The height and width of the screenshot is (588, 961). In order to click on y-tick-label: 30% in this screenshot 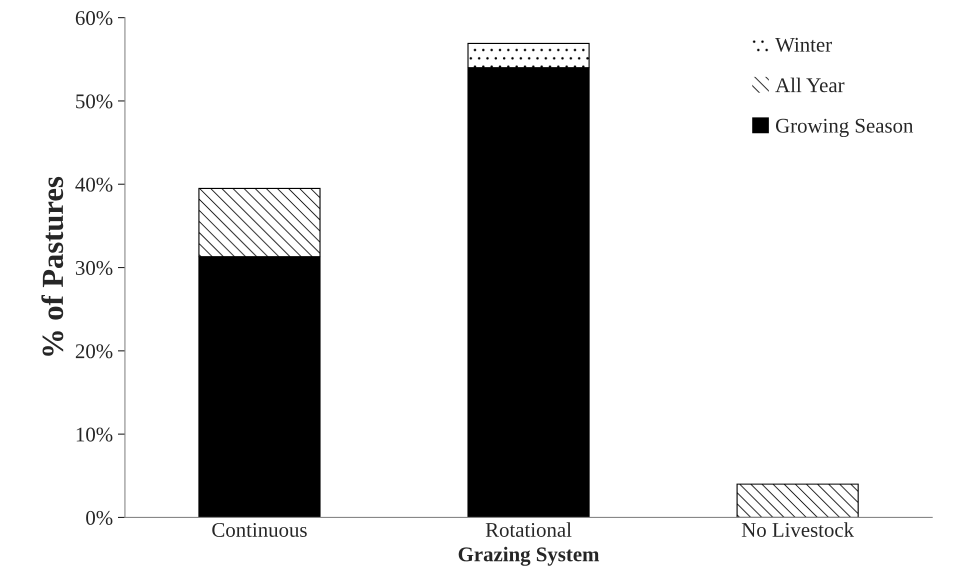, I will do `click(94, 268)`.